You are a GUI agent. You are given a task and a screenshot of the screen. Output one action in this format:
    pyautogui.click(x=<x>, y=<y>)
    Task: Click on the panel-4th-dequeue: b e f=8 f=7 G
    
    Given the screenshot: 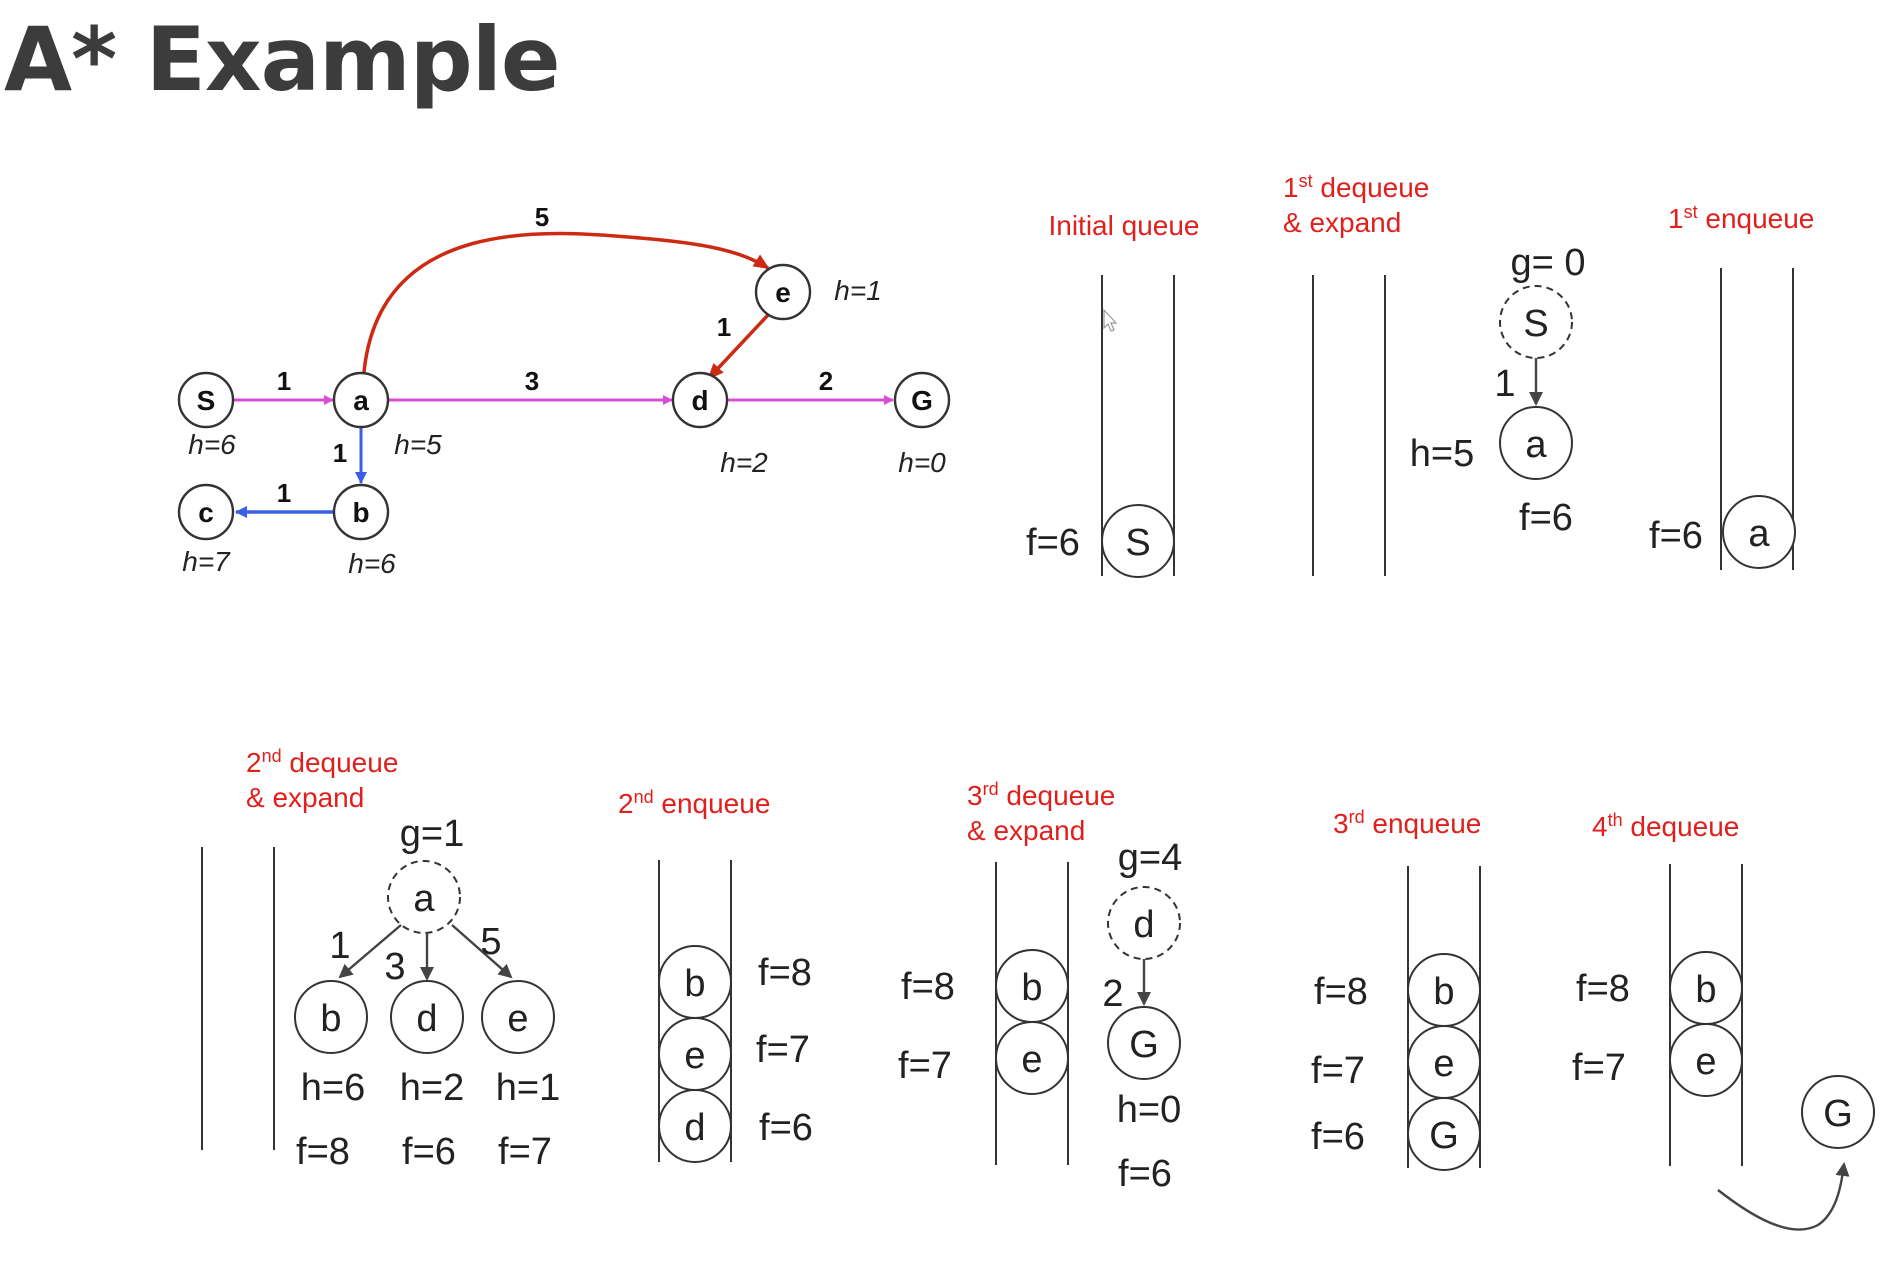 What is the action you would take?
    pyautogui.click(x=1723, y=1047)
    